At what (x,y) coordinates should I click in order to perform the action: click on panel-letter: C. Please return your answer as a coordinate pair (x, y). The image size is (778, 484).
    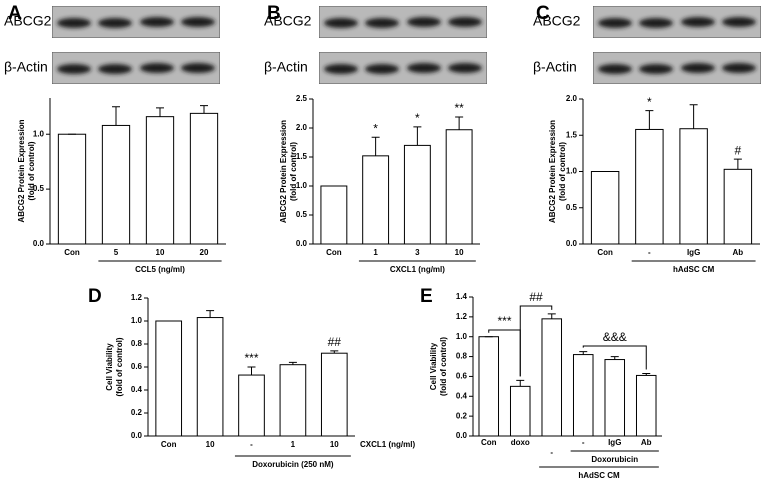
    Looking at the image, I should click on (543, 13).